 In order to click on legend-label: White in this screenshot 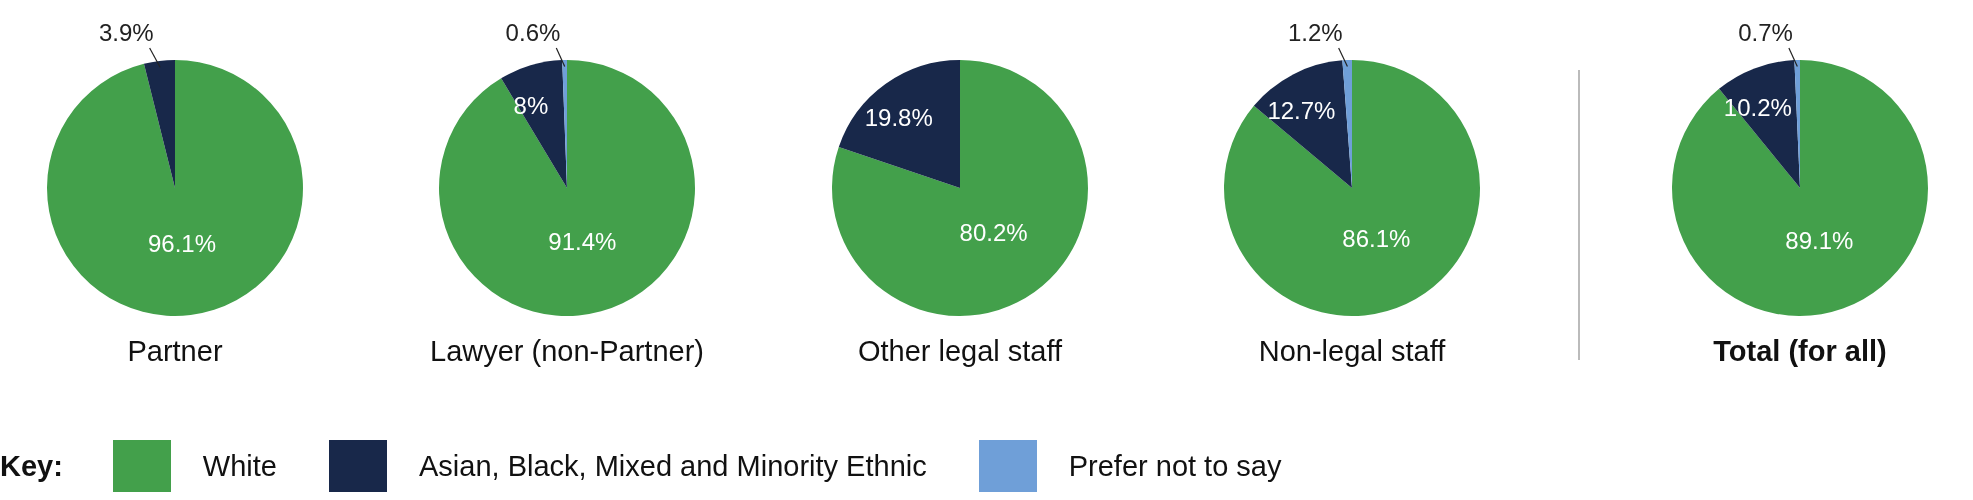, I will do `click(239, 466)`.